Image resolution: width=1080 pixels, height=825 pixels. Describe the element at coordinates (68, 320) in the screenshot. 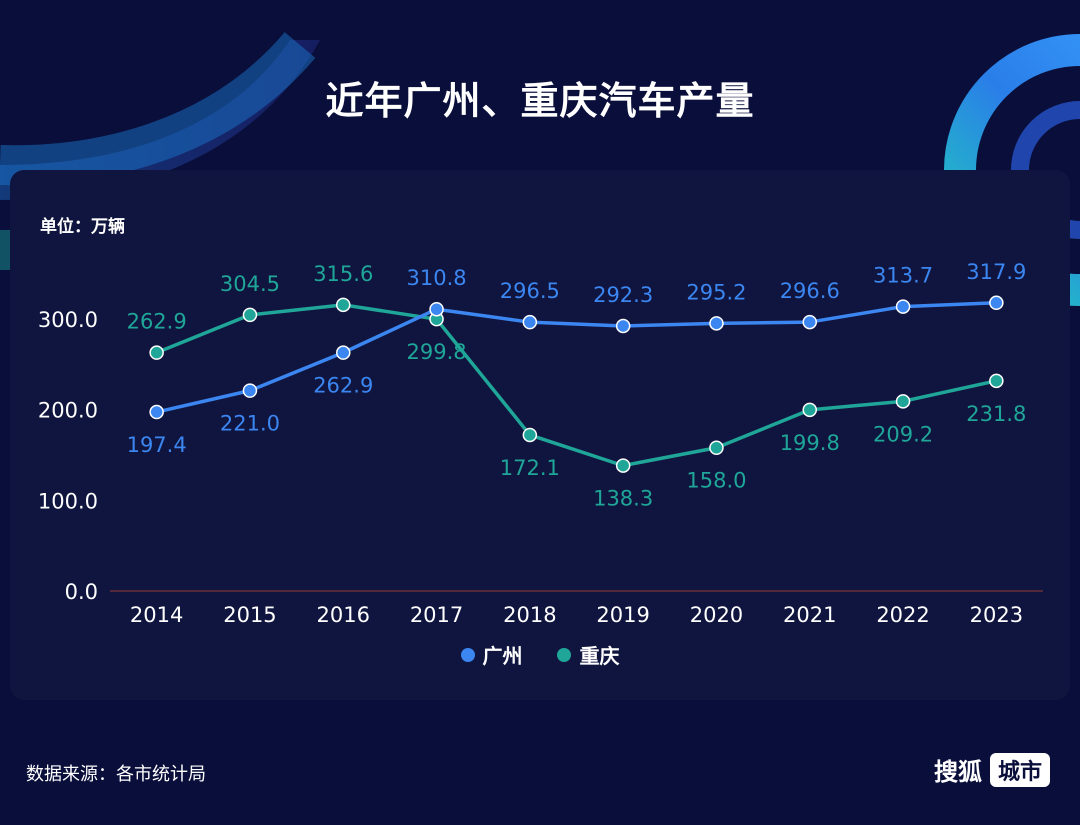

I see `y-tick-label: 300.0` at that location.